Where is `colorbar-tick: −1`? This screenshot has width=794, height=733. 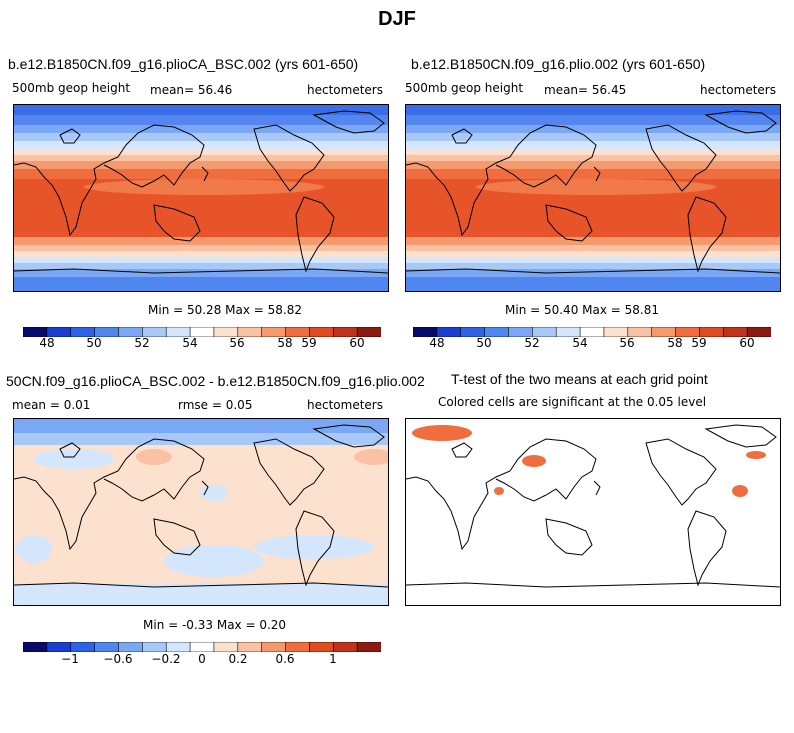 colorbar-tick: −1 is located at coordinates (70, 659).